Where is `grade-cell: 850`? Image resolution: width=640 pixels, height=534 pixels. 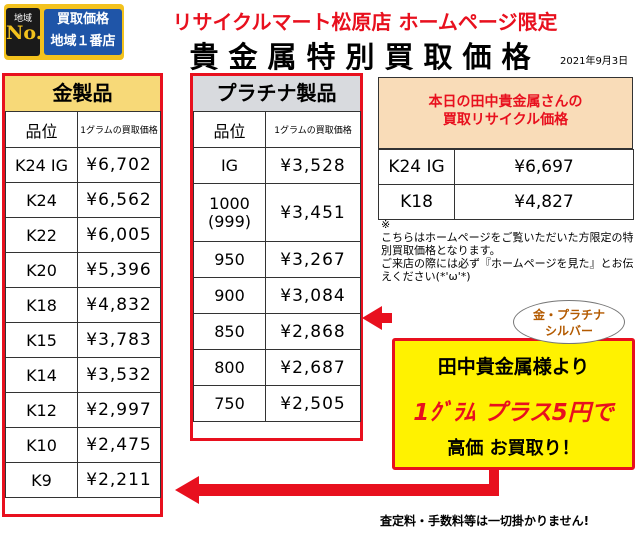
grade-cell: 850 is located at coordinates (229, 331).